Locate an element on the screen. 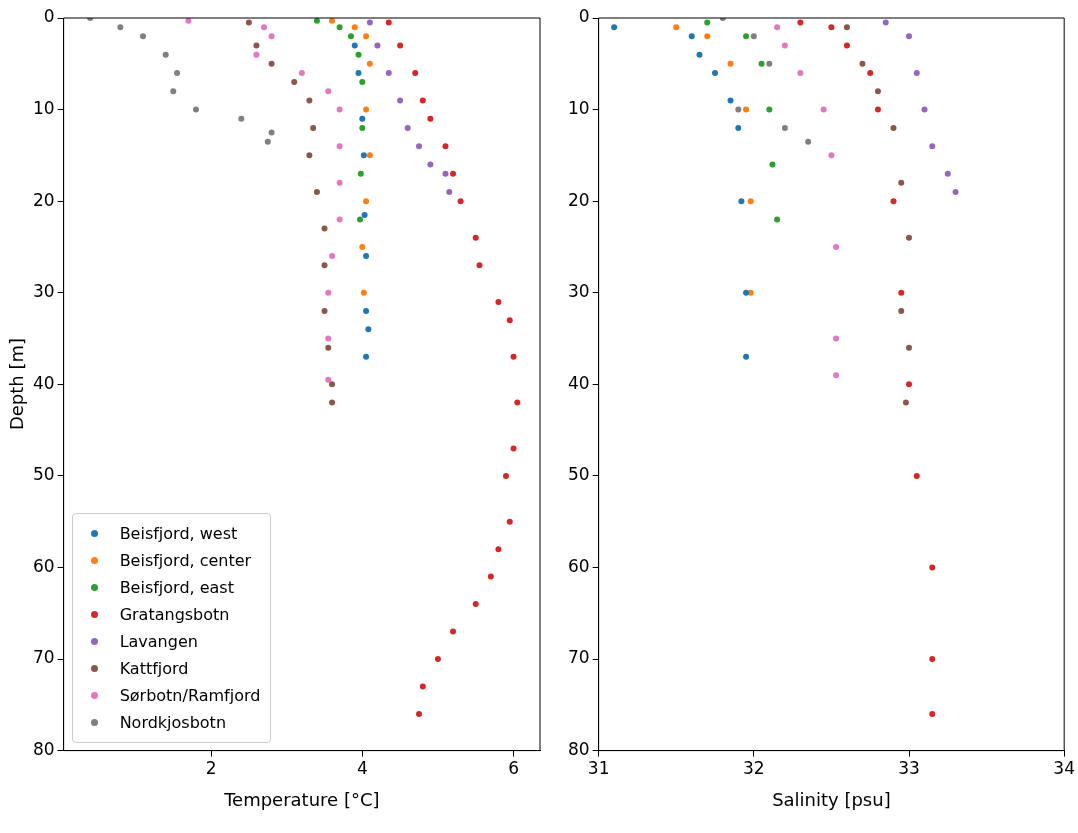 The width and height of the screenshot is (1078, 833). x-tick-label: 4 is located at coordinates (362, 768).